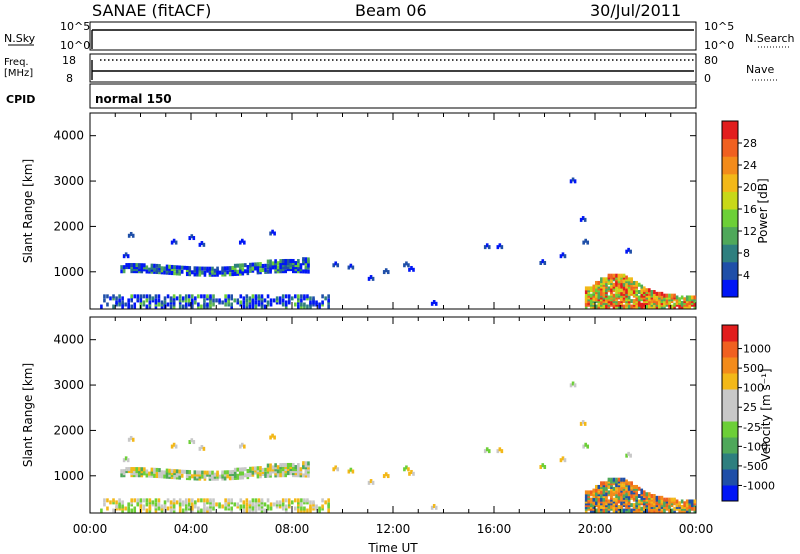 This screenshot has height=554, width=800. I want to click on y-tick-label: 2000, so click(68, 430).